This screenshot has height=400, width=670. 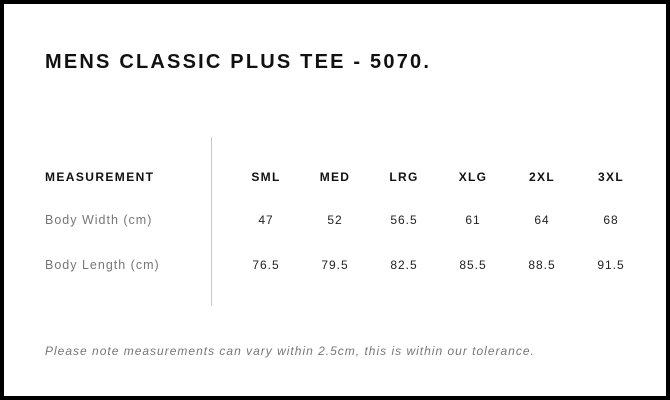 I want to click on table-cell: 76.5, so click(x=266, y=265).